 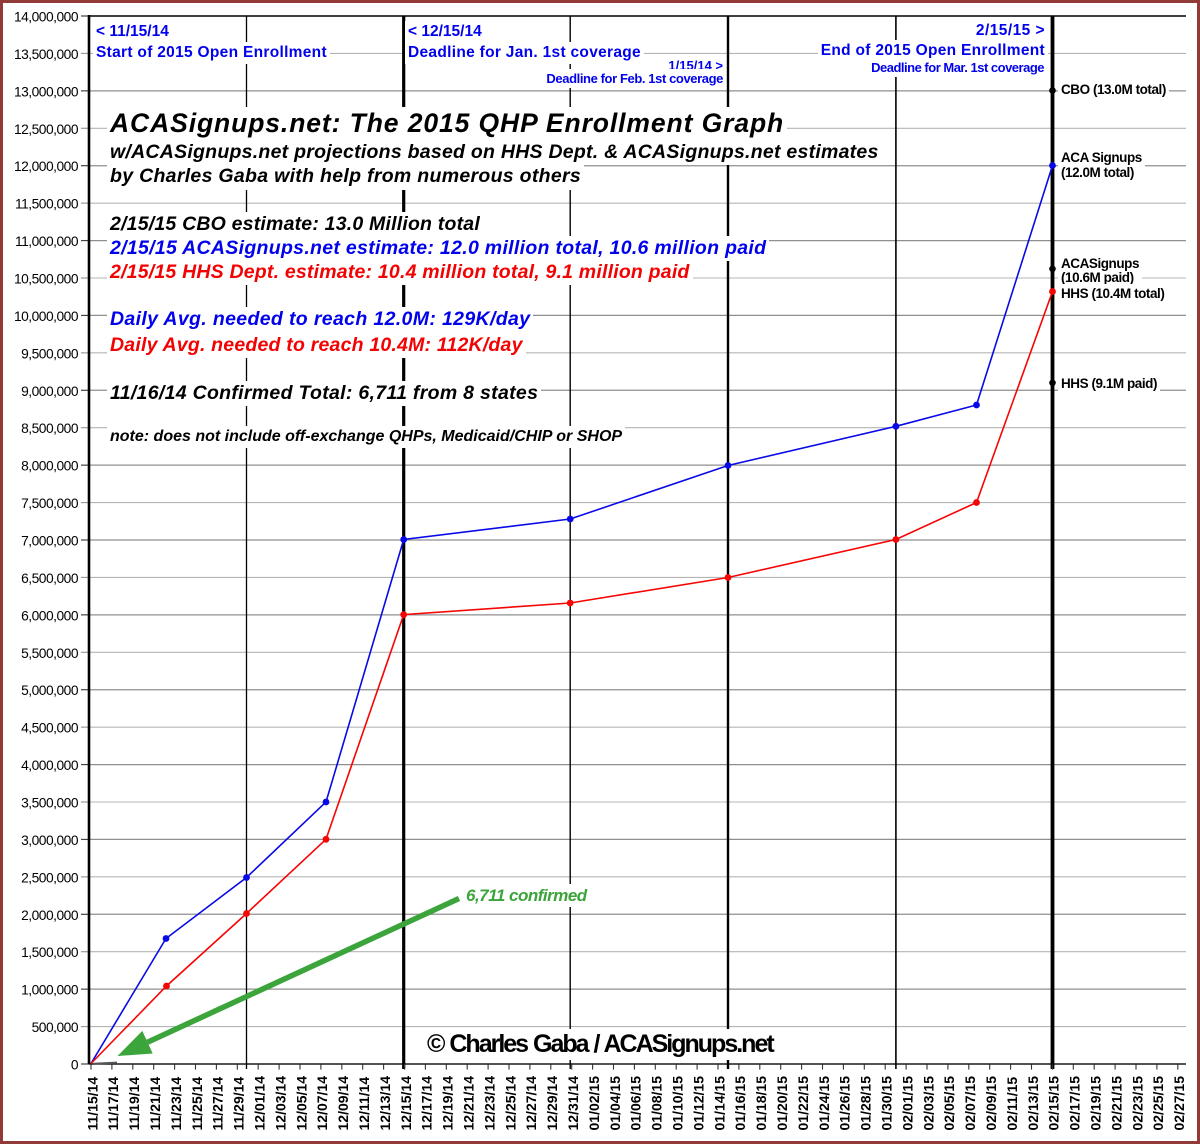 What do you see at coordinates (176, 1104) in the screenshot?
I see `svg-text: 11/23/14` at bounding box center [176, 1104].